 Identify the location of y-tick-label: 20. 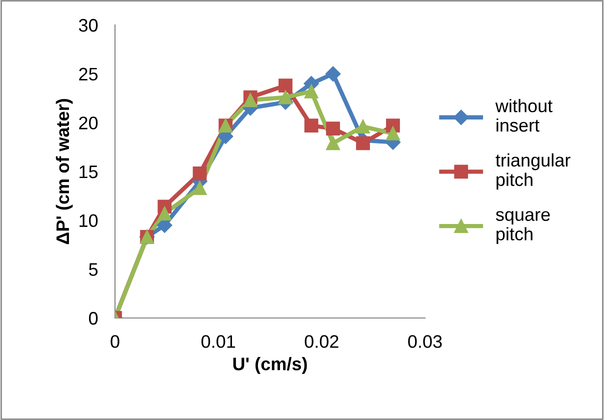
(88, 123).